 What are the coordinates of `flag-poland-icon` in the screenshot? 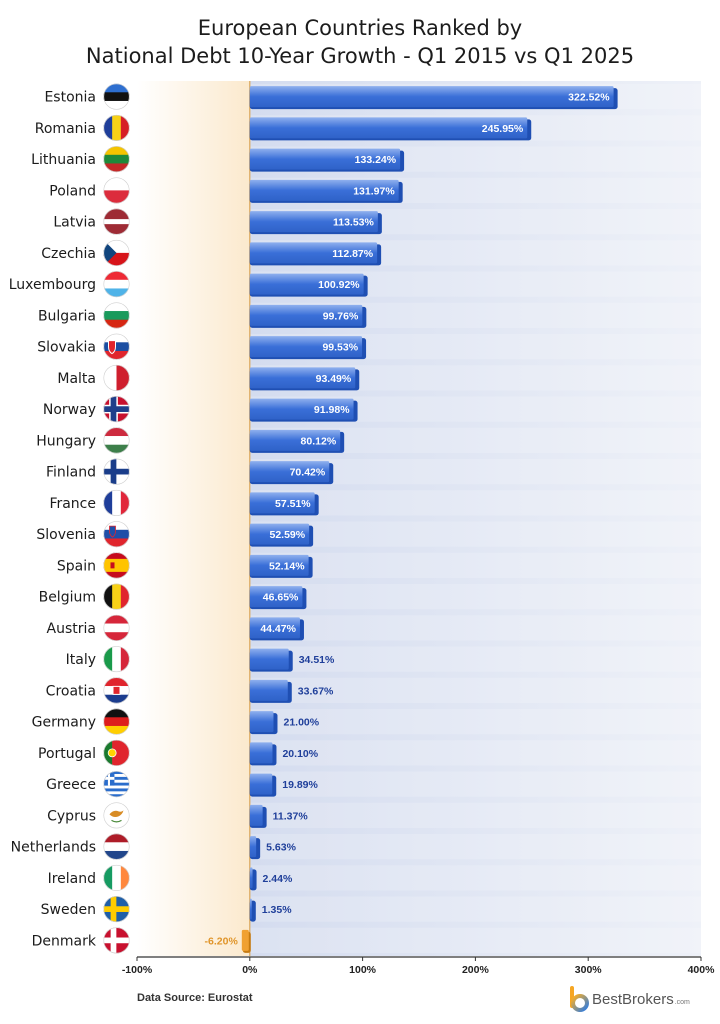 It's located at (116, 190).